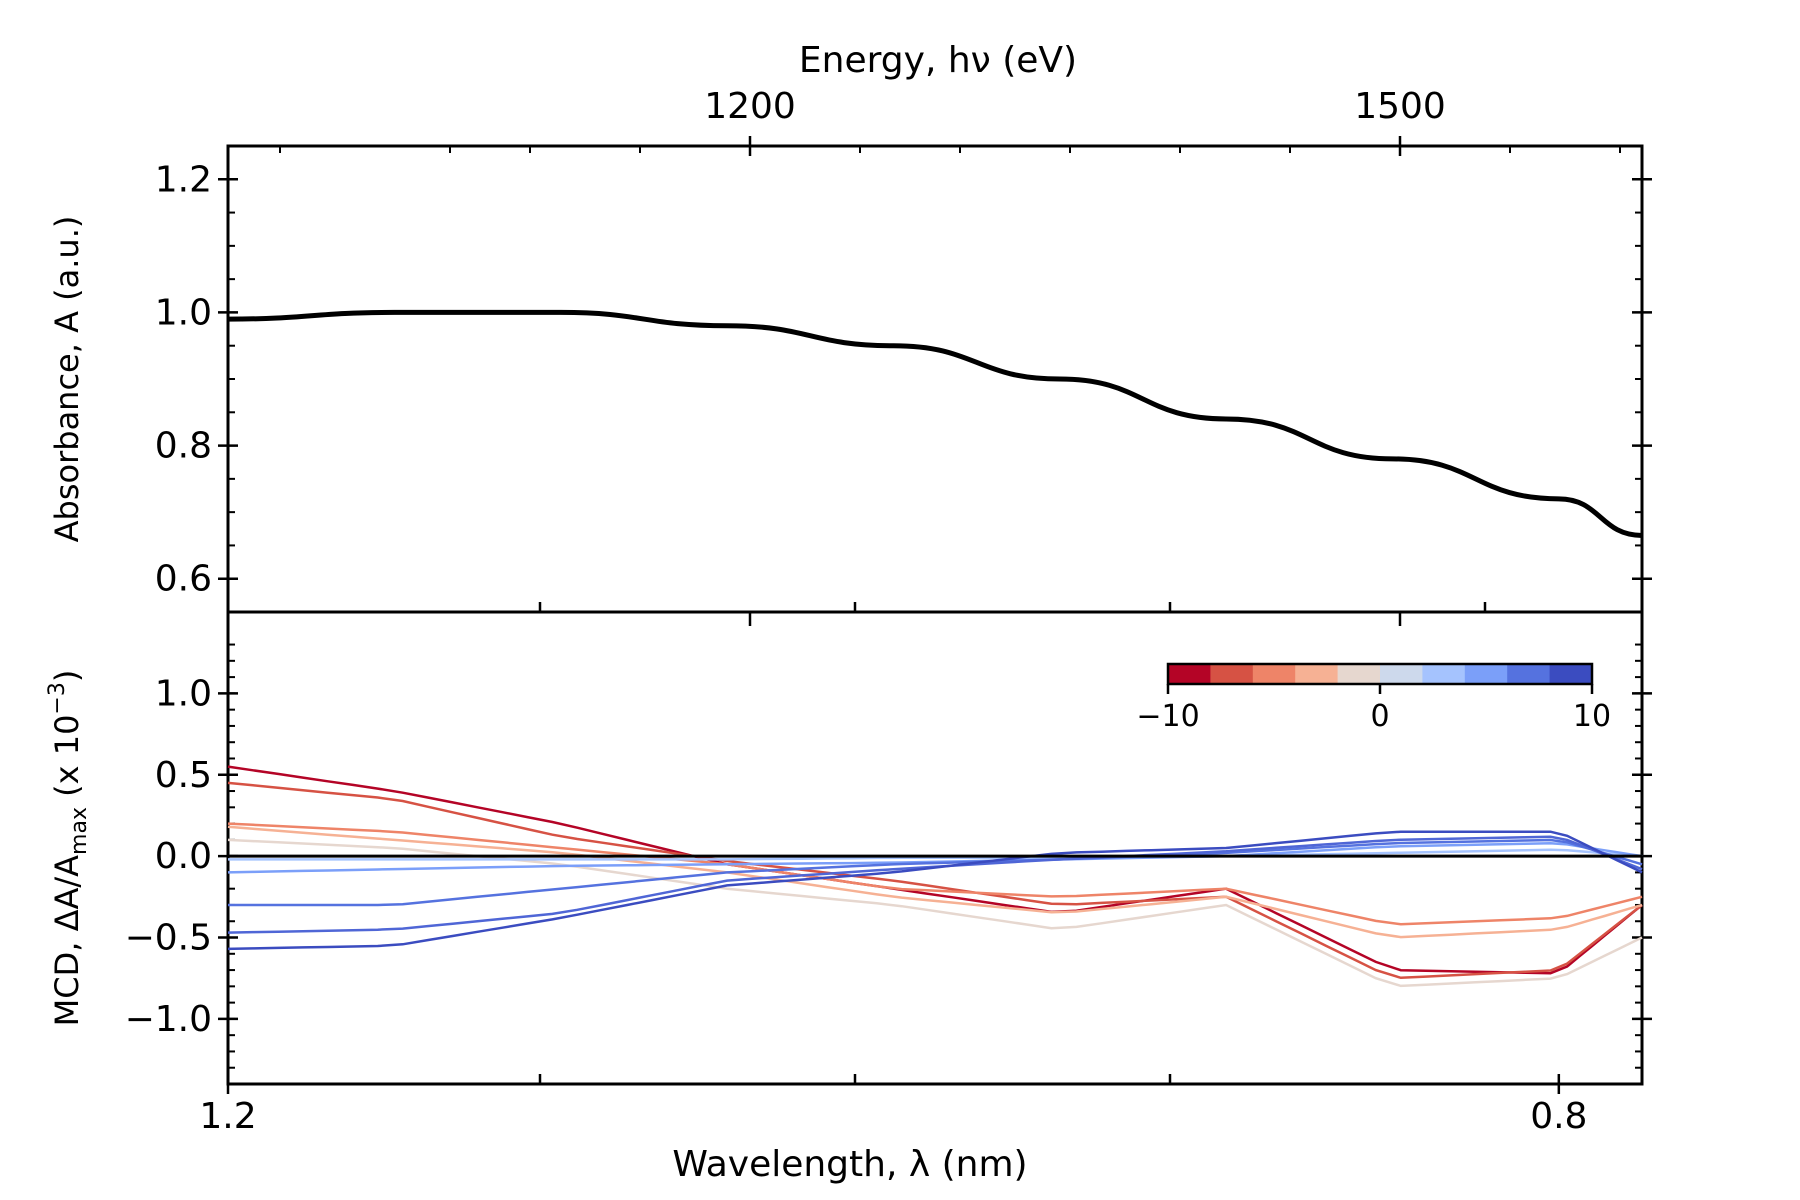 This screenshot has width=1800, height=1200. I want to click on y-tick-label: 0.5, so click(183, 775).